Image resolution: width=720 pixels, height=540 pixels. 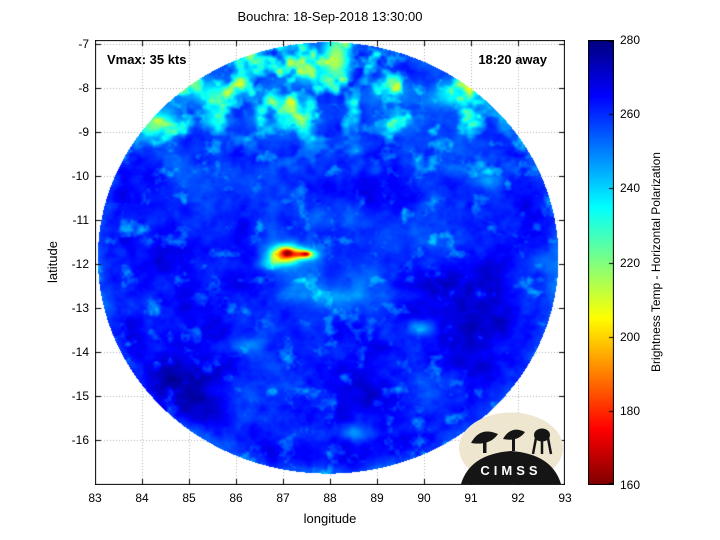 What do you see at coordinates (80, 352) in the screenshot?
I see `y-tick-label: -14` at bounding box center [80, 352].